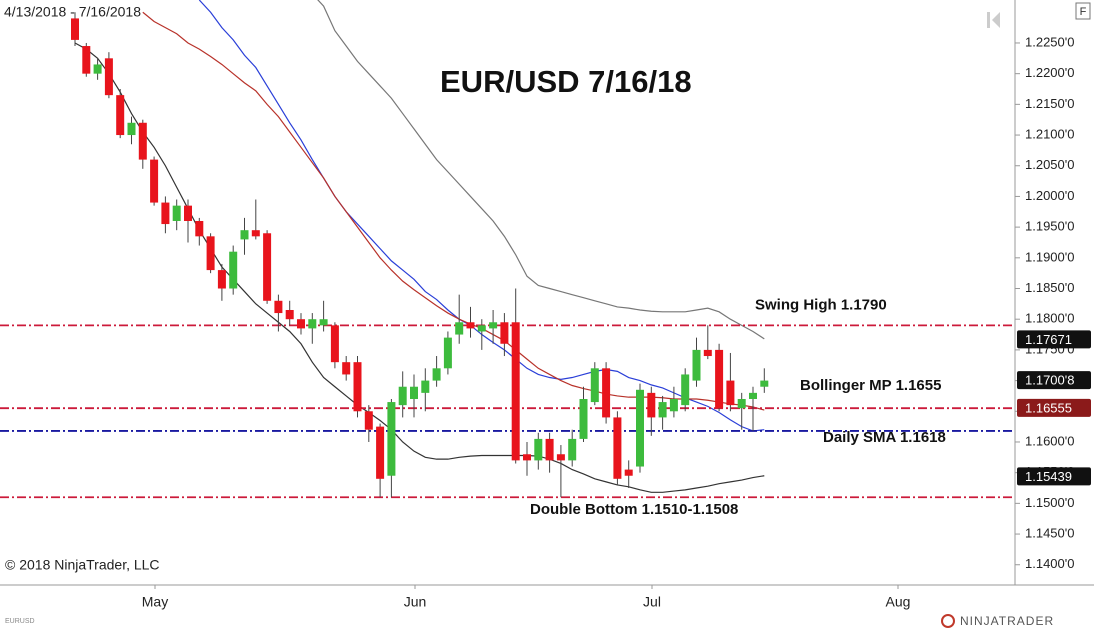  Describe the element at coordinates (1049, 41) in the screenshot. I see `y-tick-label: 1.2250'0` at that location.